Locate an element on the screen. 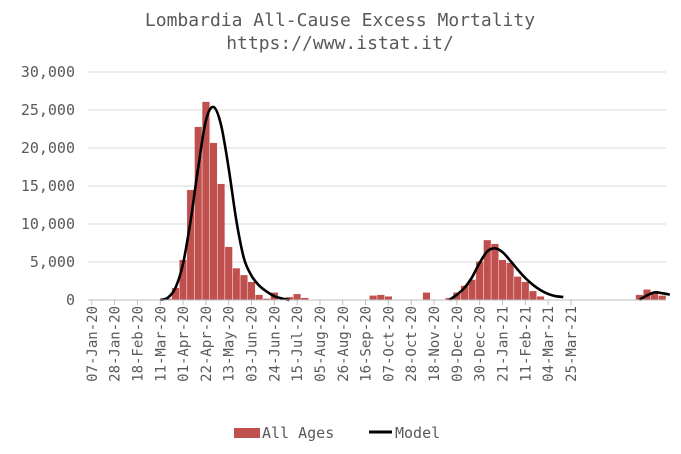 This screenshot has height=454, width=681. x-tick-label: 26-Aug-20 is located at coordinates (344, 344).